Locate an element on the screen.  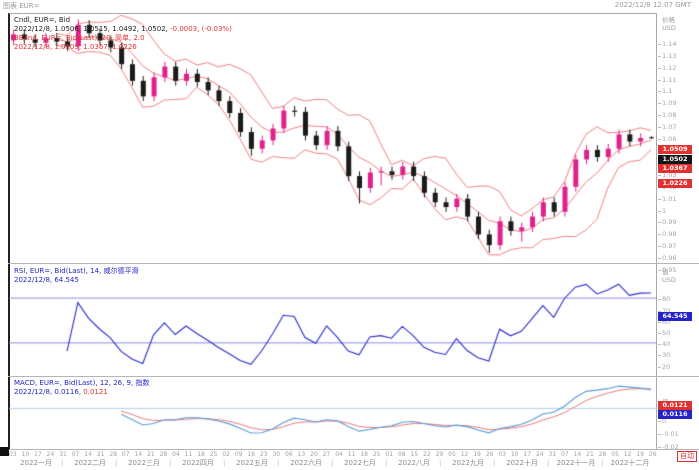
axis-tick-label: 1.06 is located at coordinates (667, 139).